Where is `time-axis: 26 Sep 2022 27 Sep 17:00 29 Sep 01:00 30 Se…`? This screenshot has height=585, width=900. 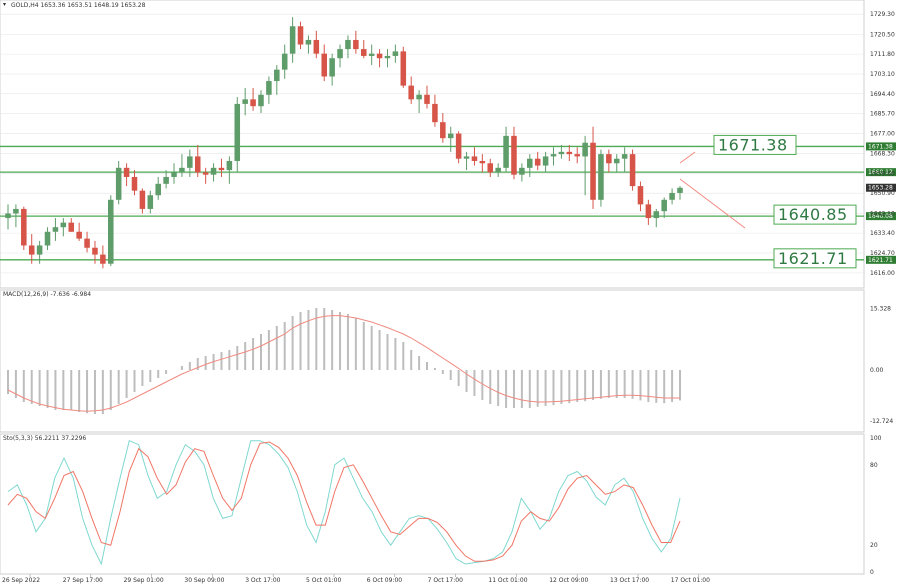
time-axis: 26 Sep 2022 27 Sep 17:00 29 Sep 01:00 30 Se… is located at coordinates (356, 579).